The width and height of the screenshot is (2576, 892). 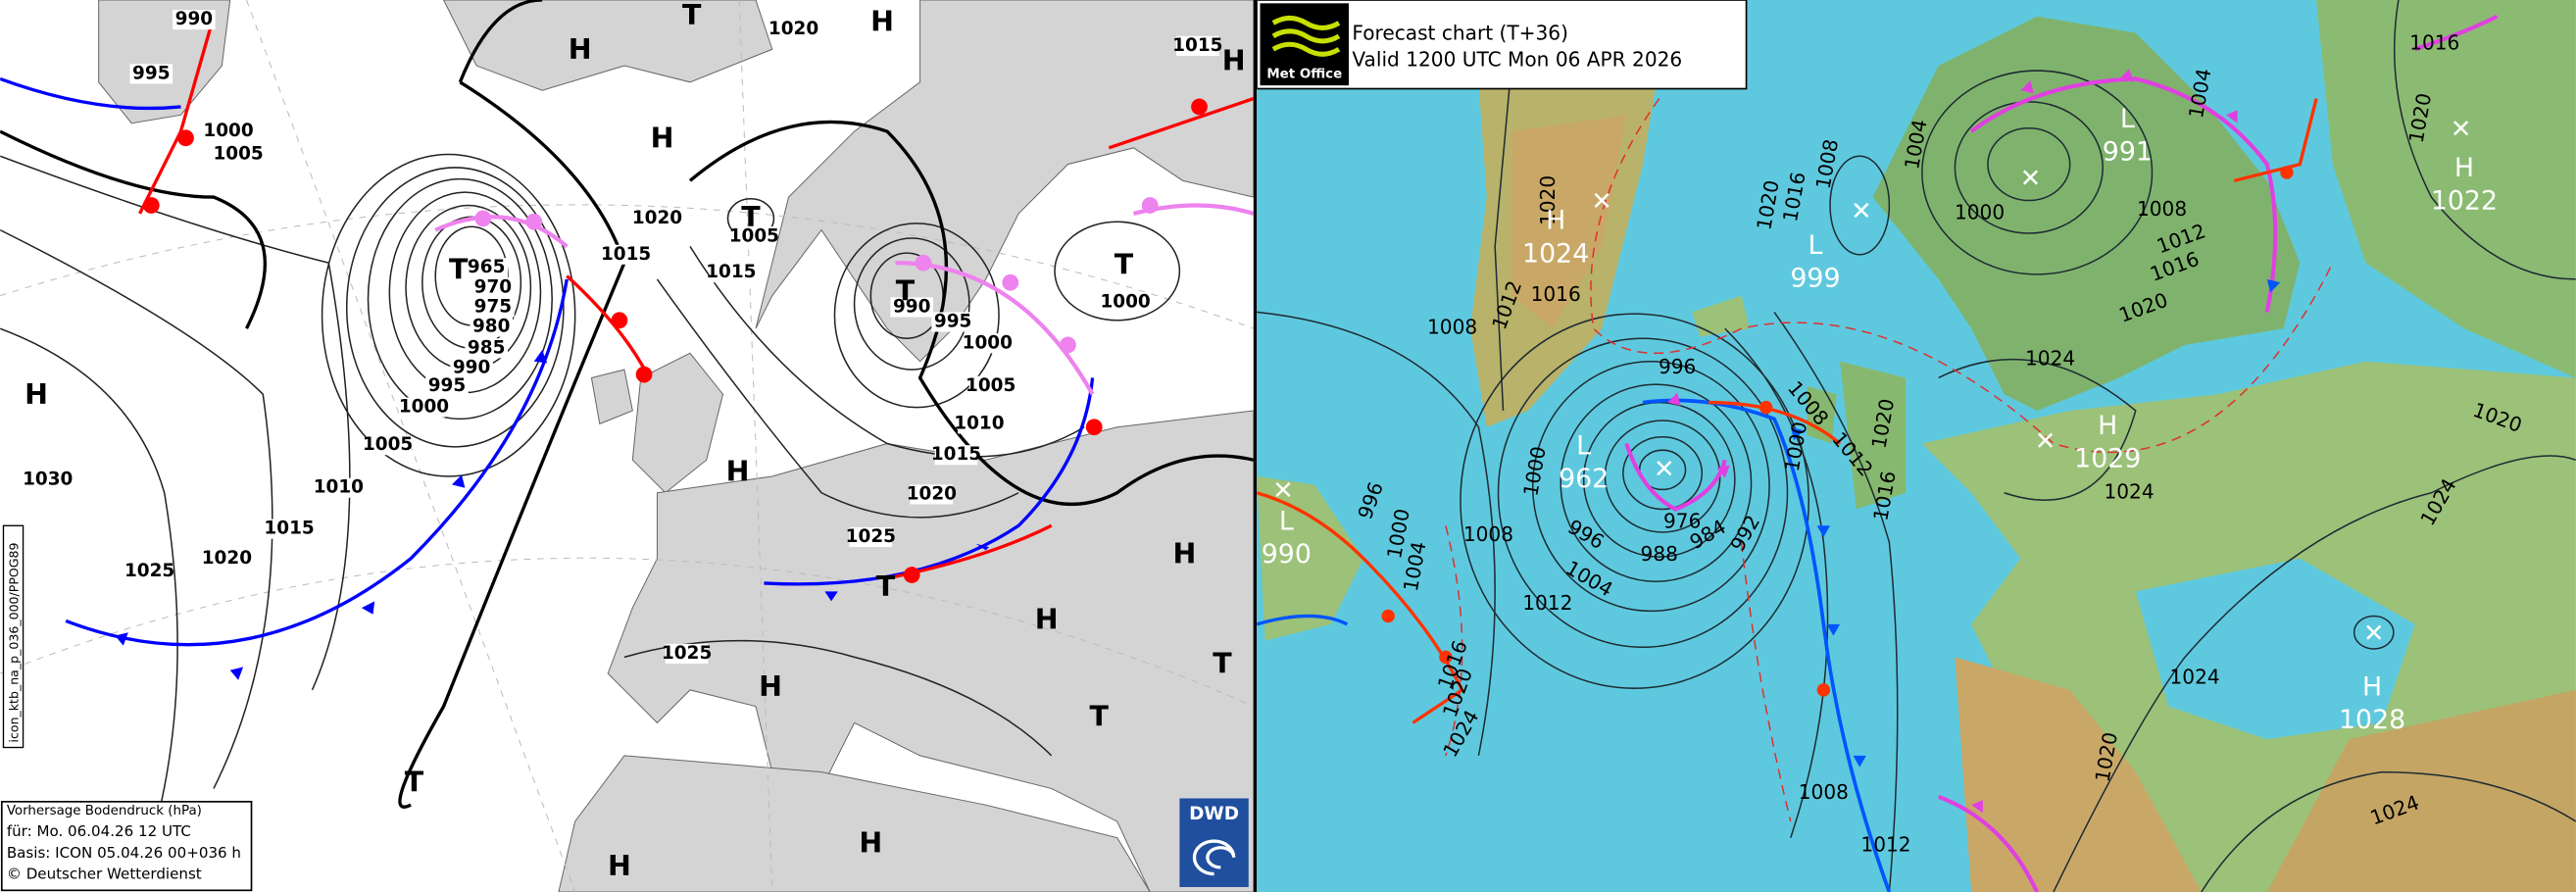 What do you see at coordinates (1214, 814) in the screenshot?
I see `dwd-logo-text: DWD` at bounding box center [1214, 814].